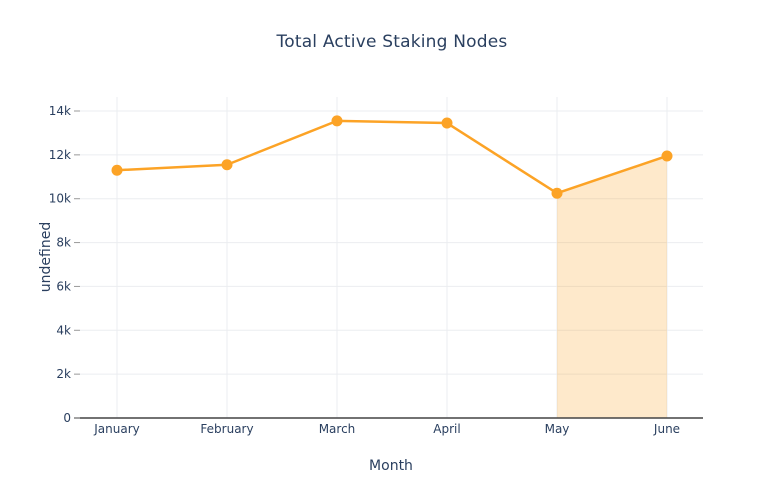 Image resolution: width=784 pixels, height=500 pixels. What do you see at coordinates (391, 466) in the screenshot?
I see `x-axis-title: Month` at bounding box center [391, 466].